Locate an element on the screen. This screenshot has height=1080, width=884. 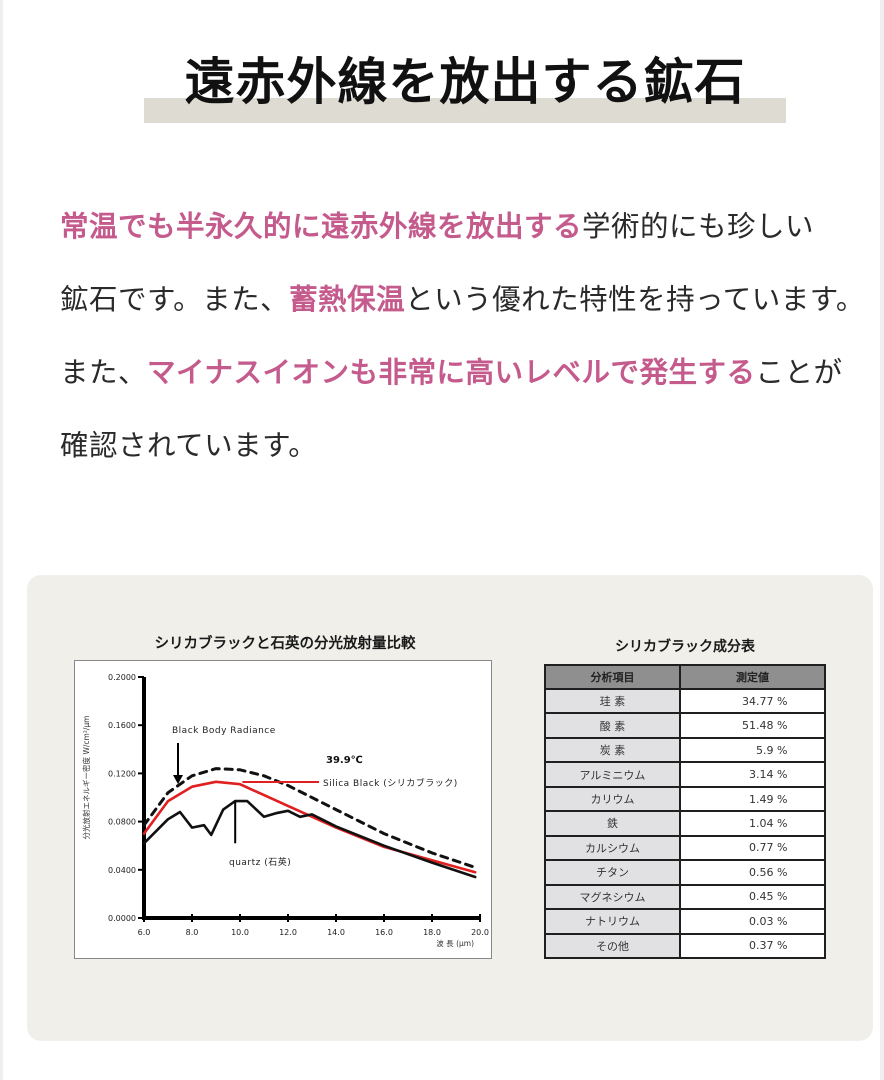
measured-value: 1.04 % is located at coordinates (768, 823).